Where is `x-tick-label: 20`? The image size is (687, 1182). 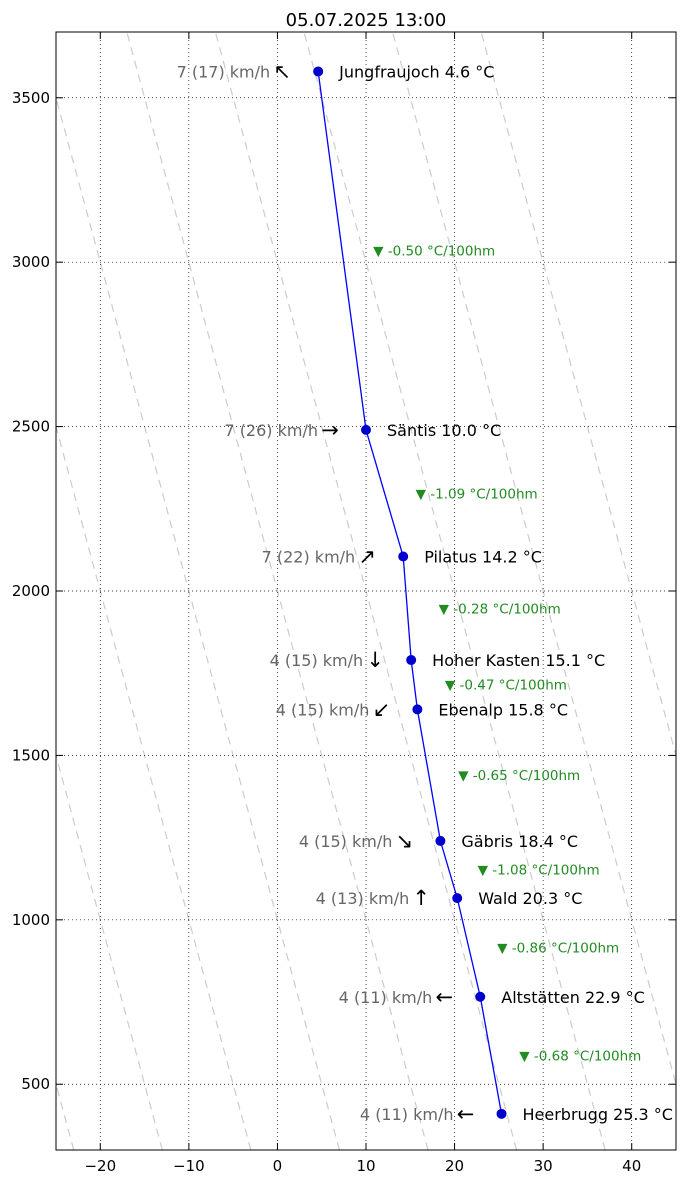
x-tick-label: 20 is located at coordinates (454, 1166).